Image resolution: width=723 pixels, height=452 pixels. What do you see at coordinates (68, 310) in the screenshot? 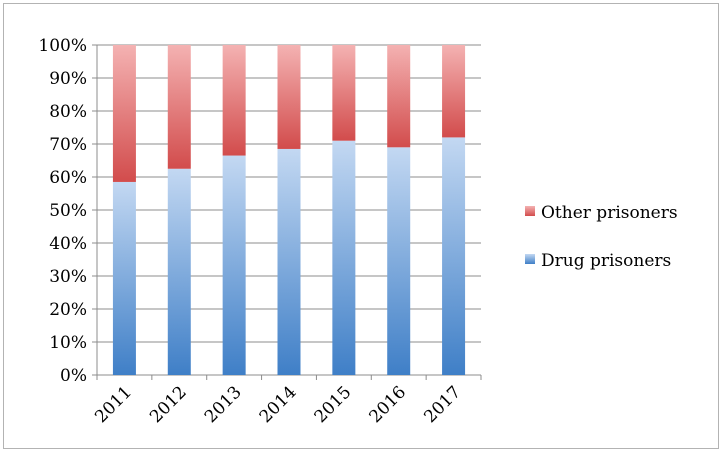
I see `y-tick-label: 20%` at bounding box center [68, 310].